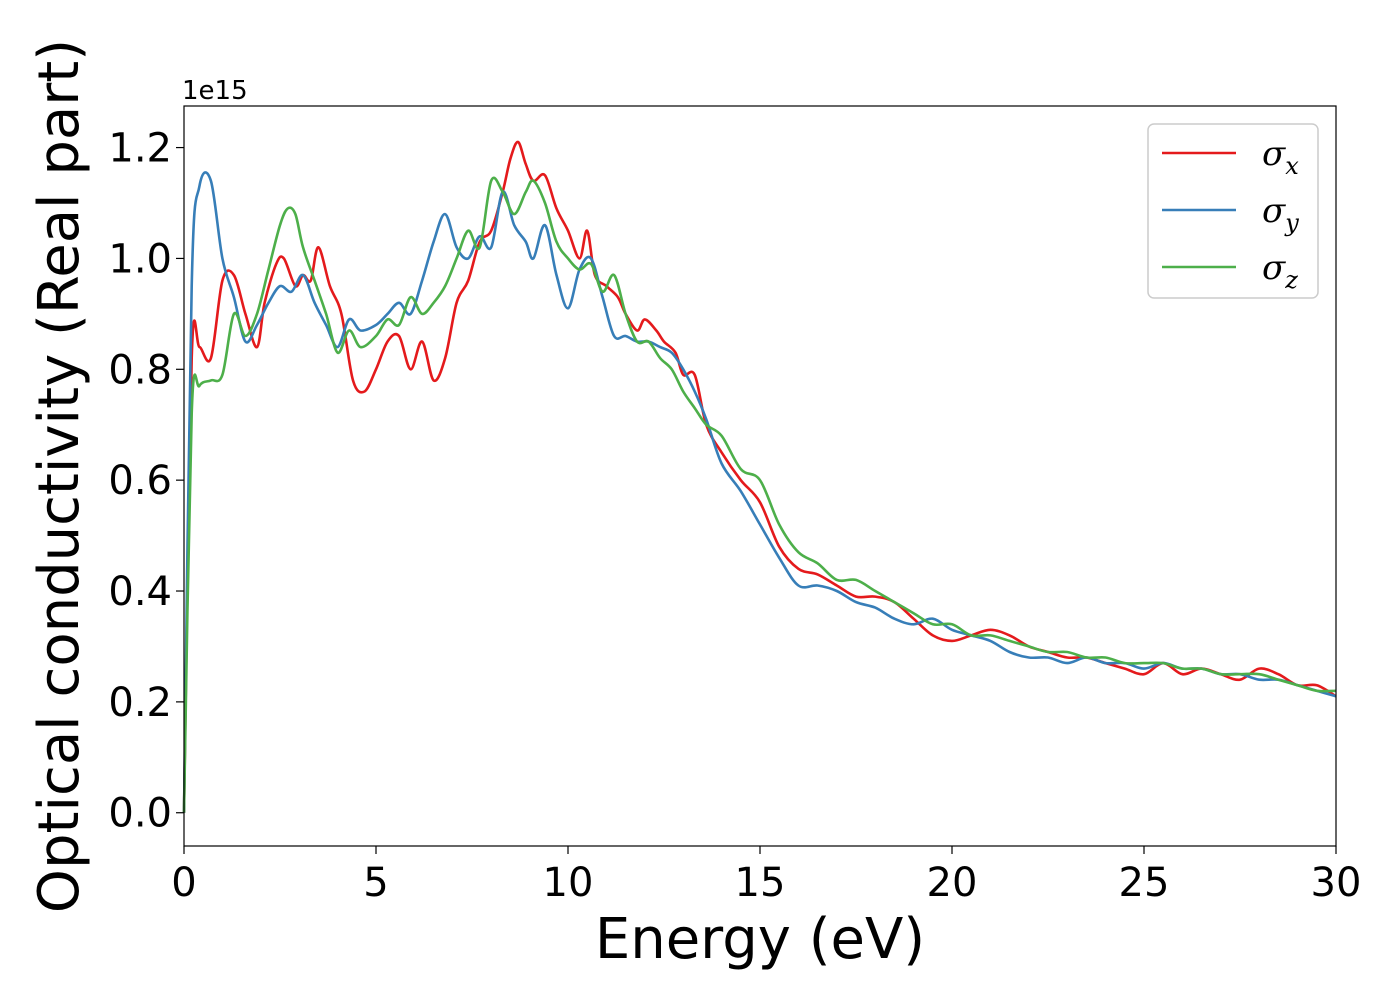 Image resolution: width=1400 pixels, height=1000 pixels. Describe the element at coordinates (140, 370) in the screenshot. I see `y-tick-label: 0.8` at that location.